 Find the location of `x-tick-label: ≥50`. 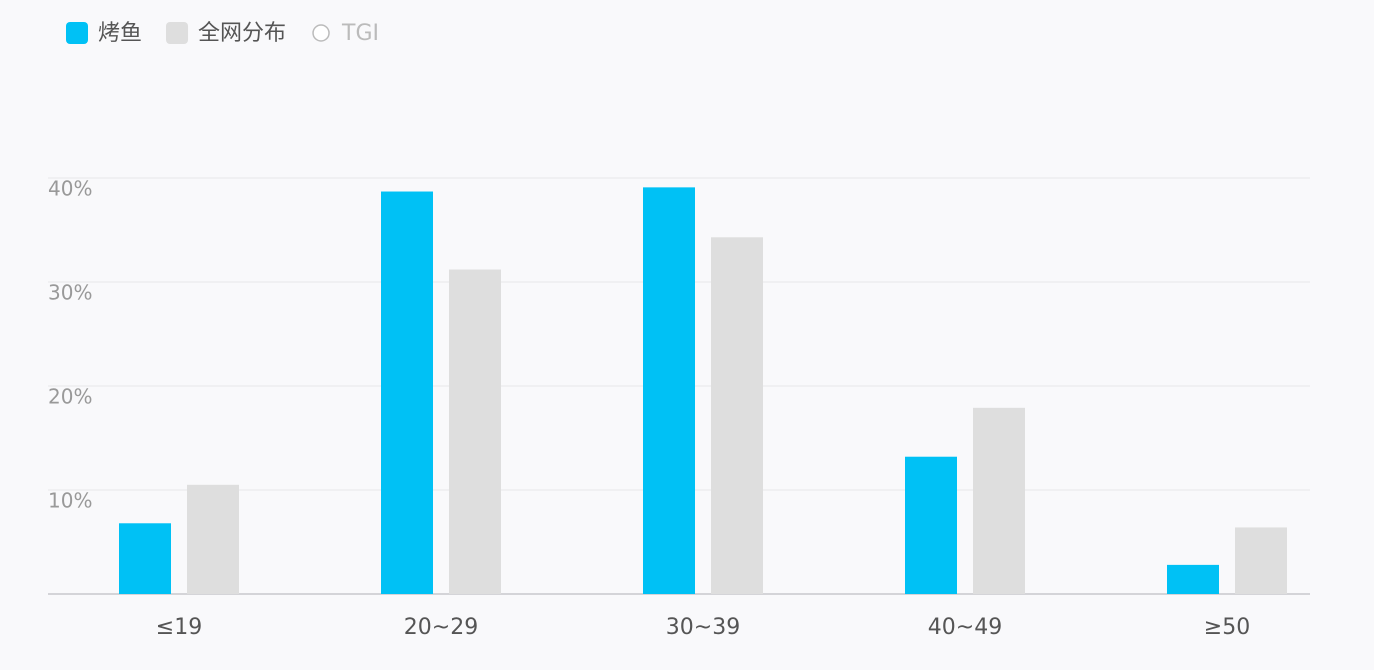

x-tick-label: ≥50 is located at coordinates (1227, 627).